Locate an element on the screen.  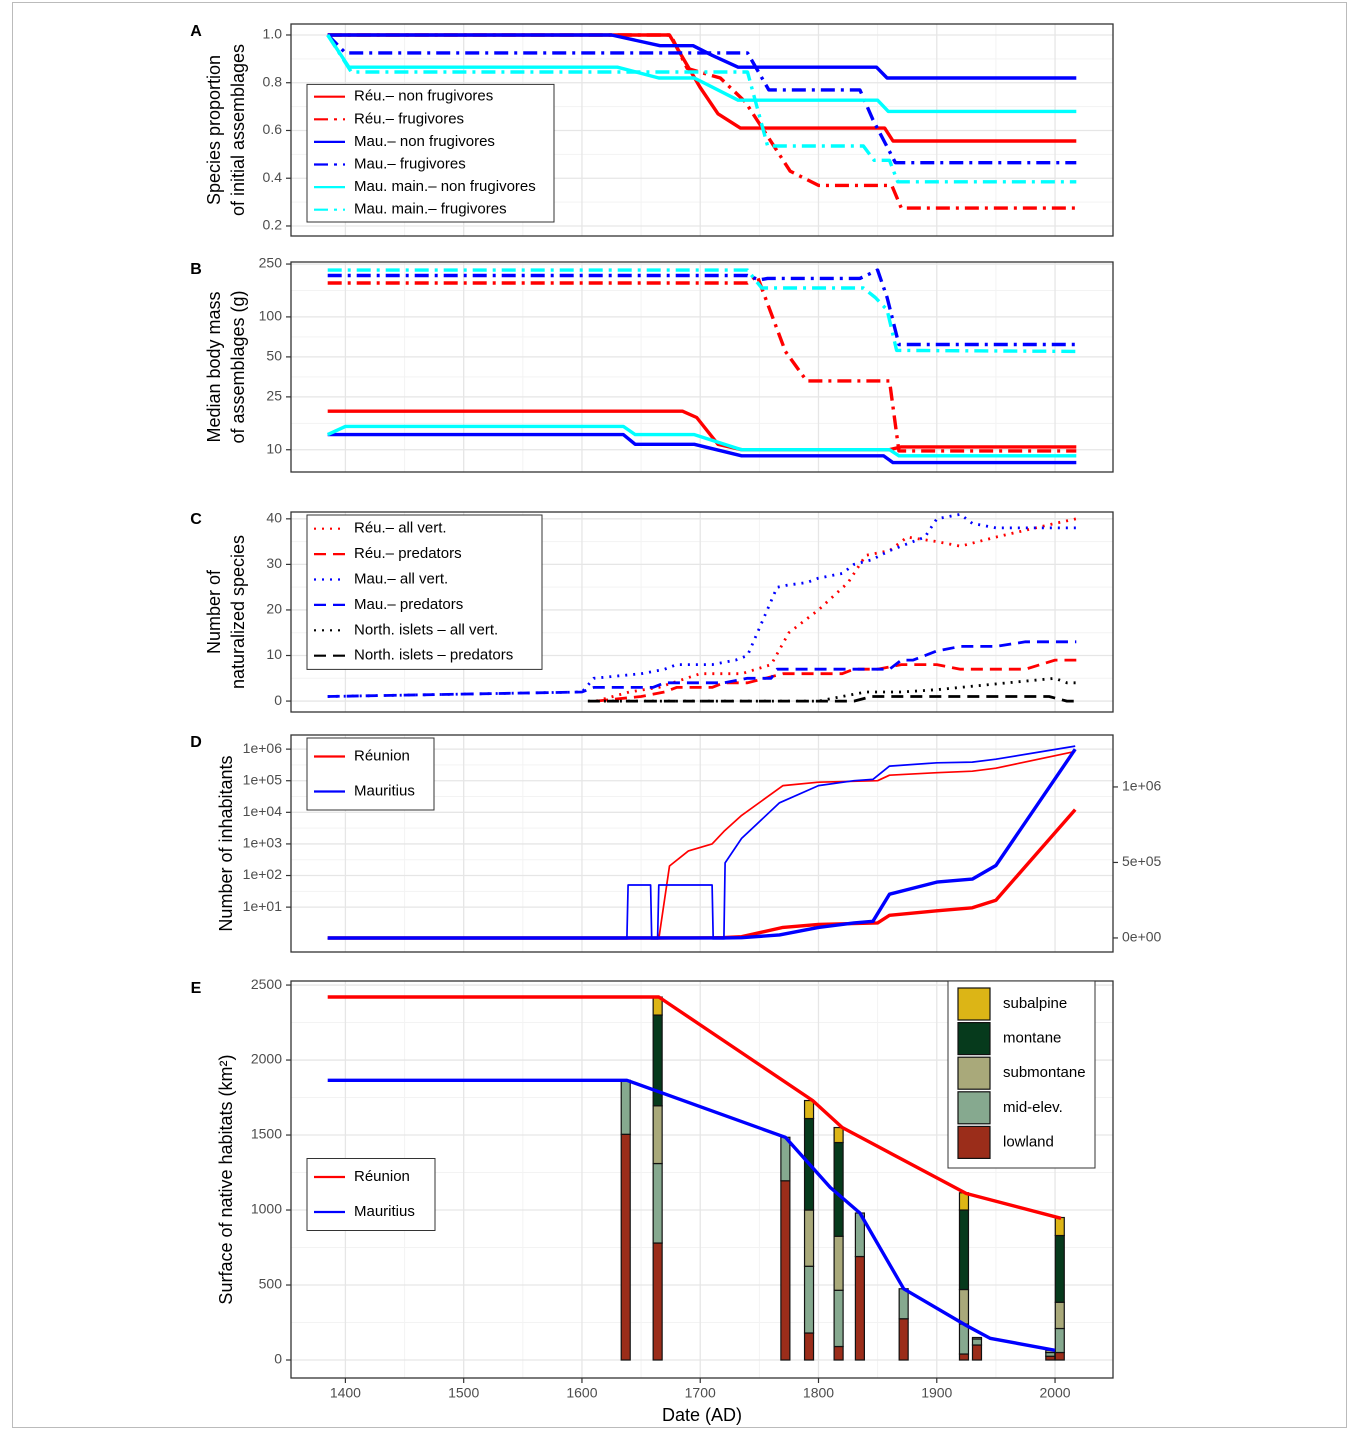
y-tick-label: 10 is located at coordinates (274, 448).